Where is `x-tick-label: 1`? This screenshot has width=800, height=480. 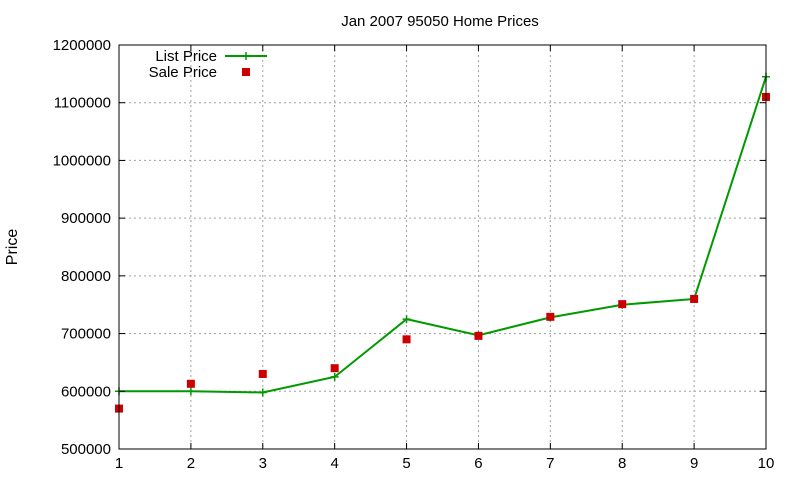
x-tick-label: 1 is located at coordinates (119, 463).